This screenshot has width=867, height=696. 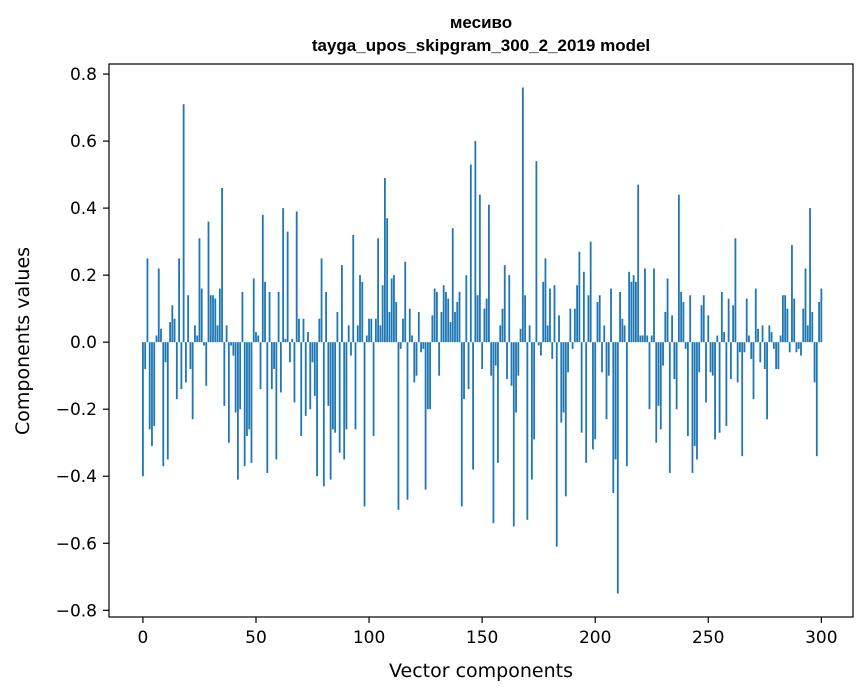 I want to click on x-tick-label: 300, so click(x=821, y=638).